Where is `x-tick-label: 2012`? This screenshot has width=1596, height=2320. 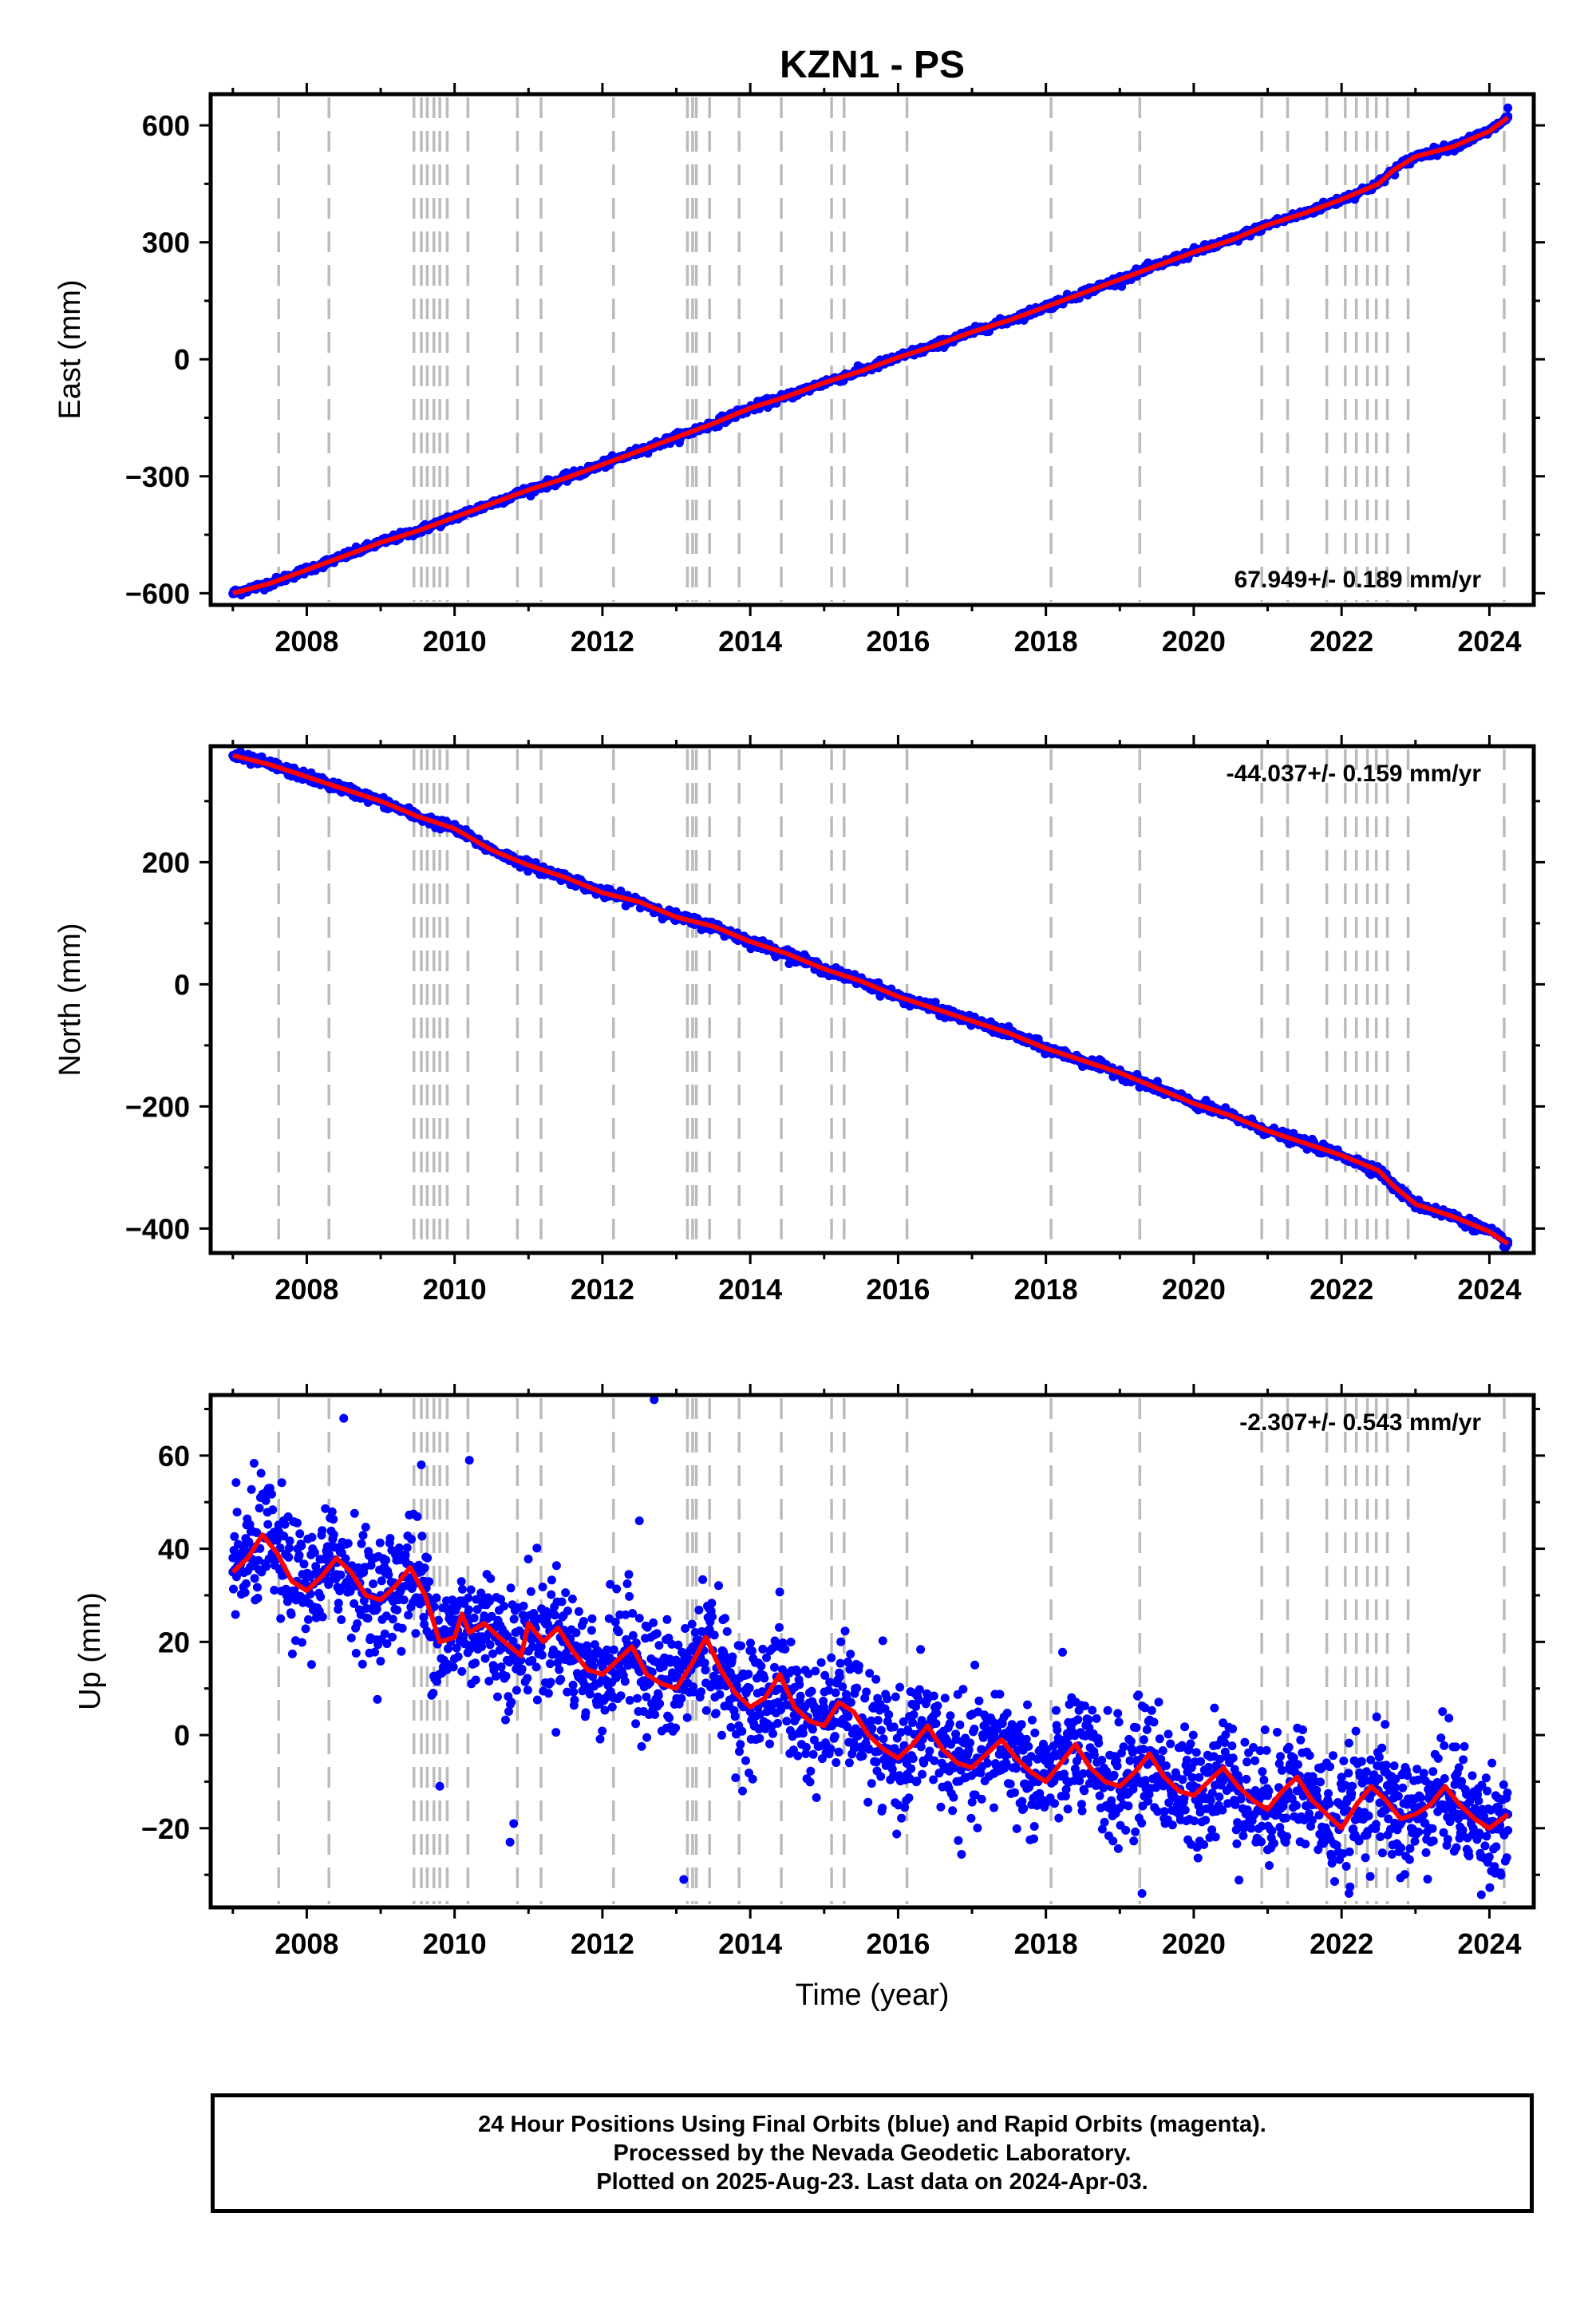 x-tick-label: 2012 is located at coordinates (602, 641).